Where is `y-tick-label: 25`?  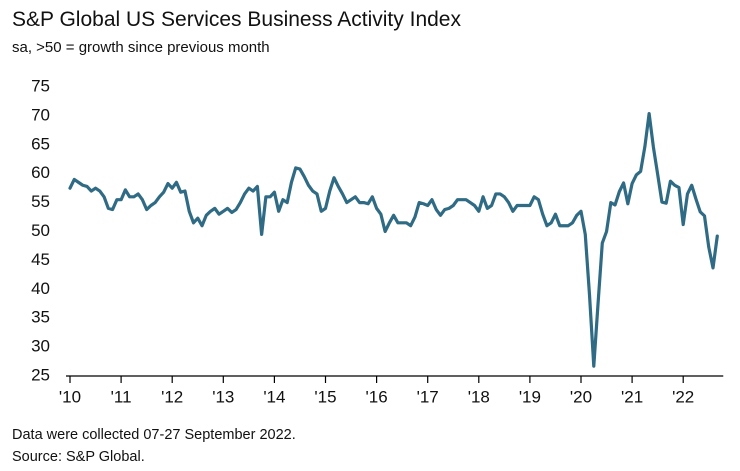 y-tick-label: 25 is located at coordinates (40, 374).